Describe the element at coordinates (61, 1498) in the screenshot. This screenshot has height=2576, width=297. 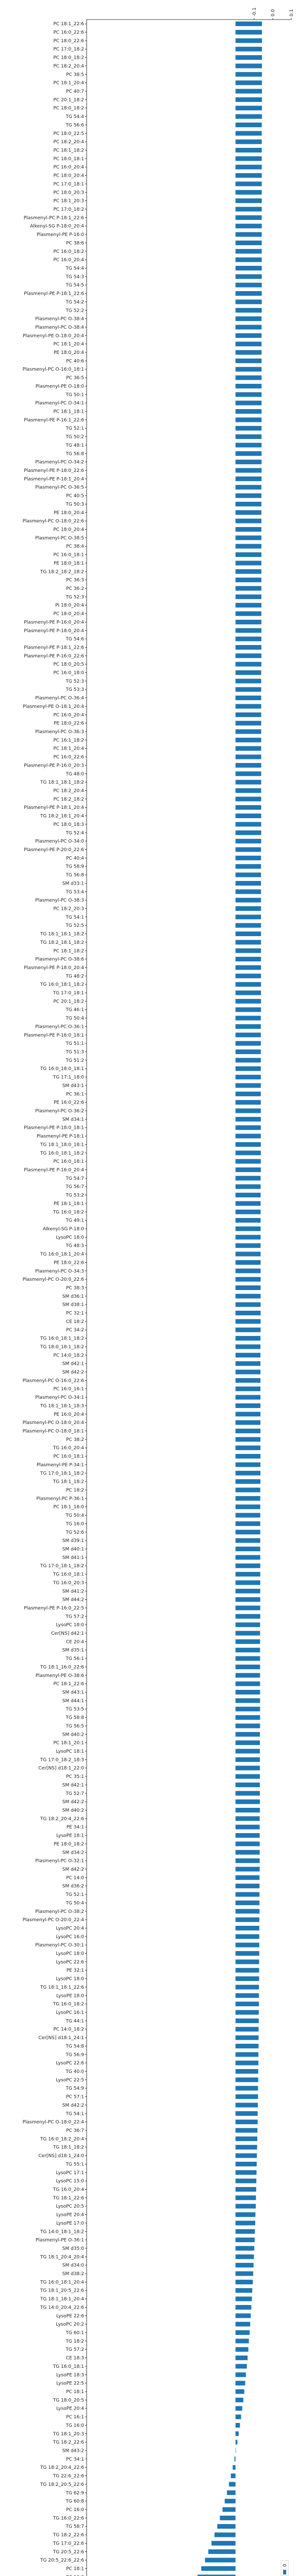
I see `category-tick-label: Plasmenyl-PC P-36:1` at that location.